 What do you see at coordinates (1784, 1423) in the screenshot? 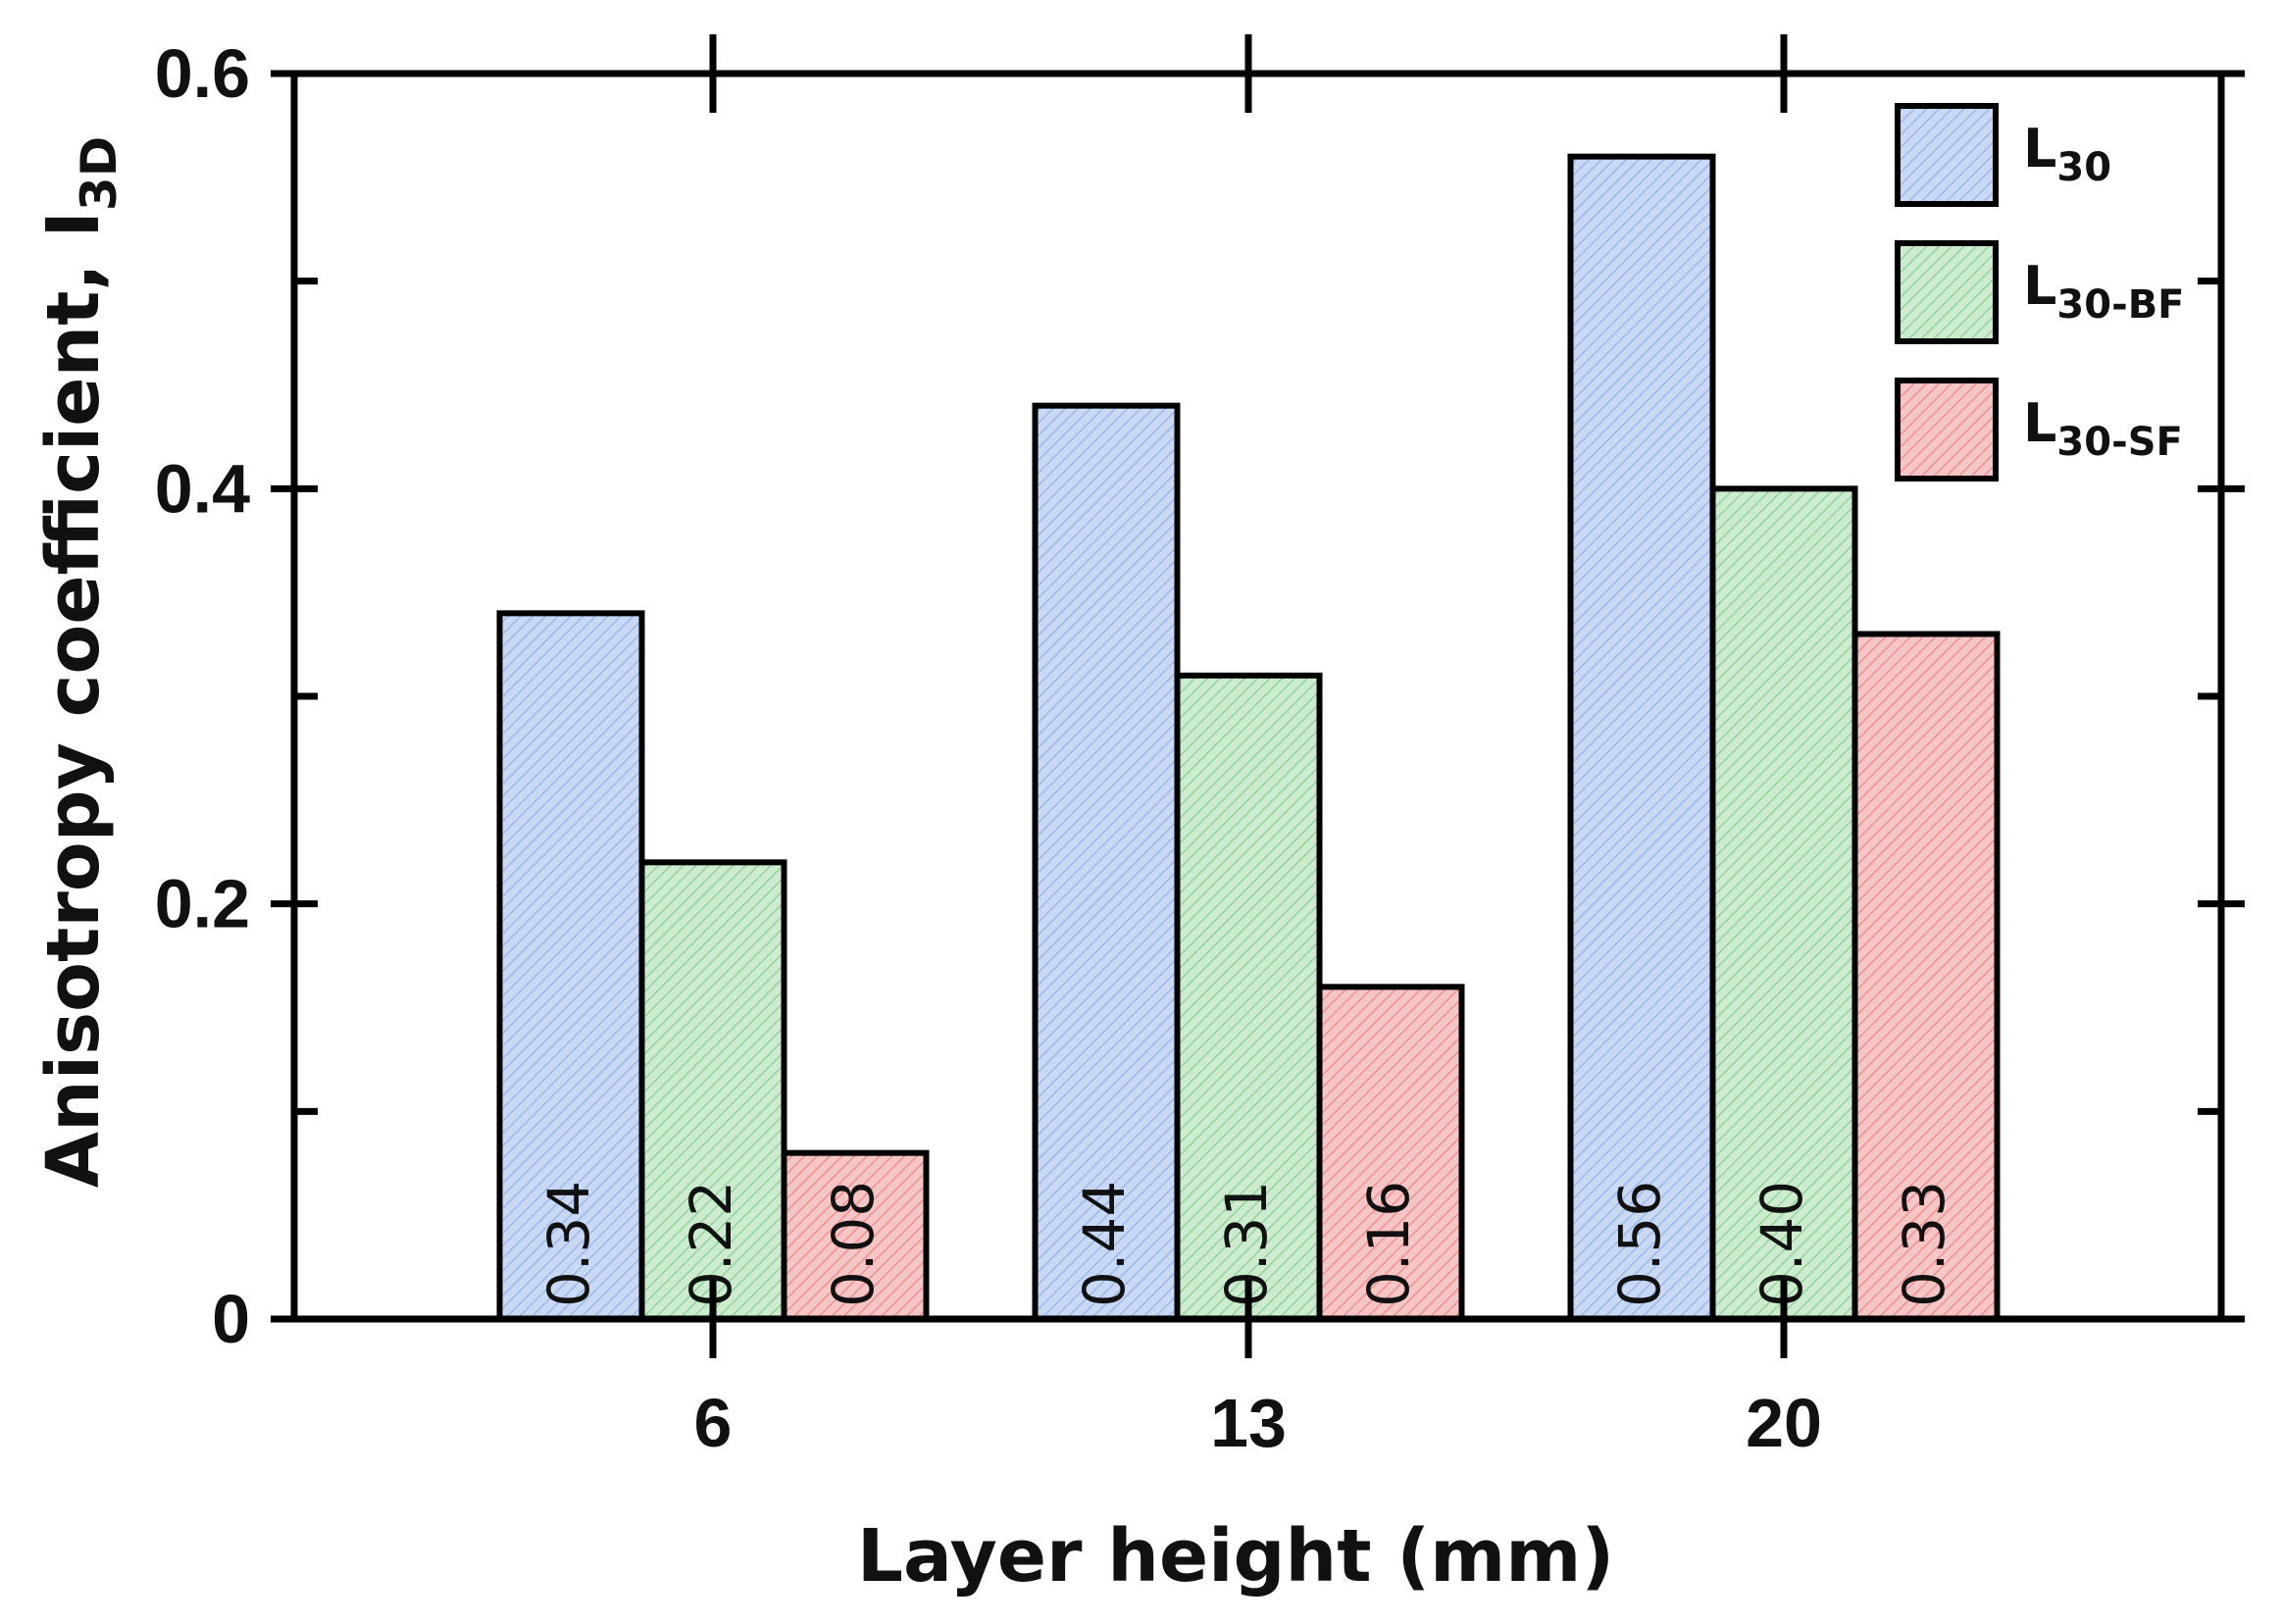
I see `x-tick-label-20: 20` at bounding box center [1784, 1423].